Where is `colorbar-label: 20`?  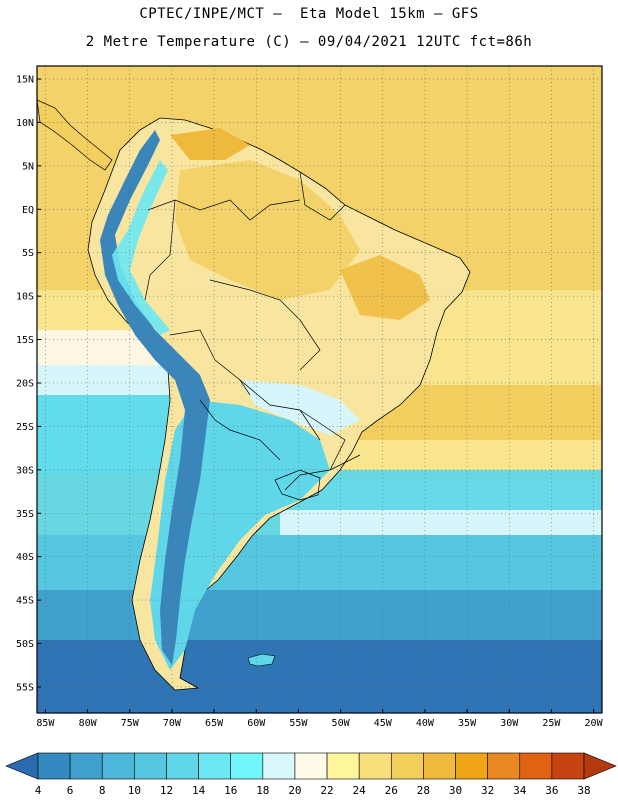
colorbar-label: 20 is located at coordinates (294, 790).